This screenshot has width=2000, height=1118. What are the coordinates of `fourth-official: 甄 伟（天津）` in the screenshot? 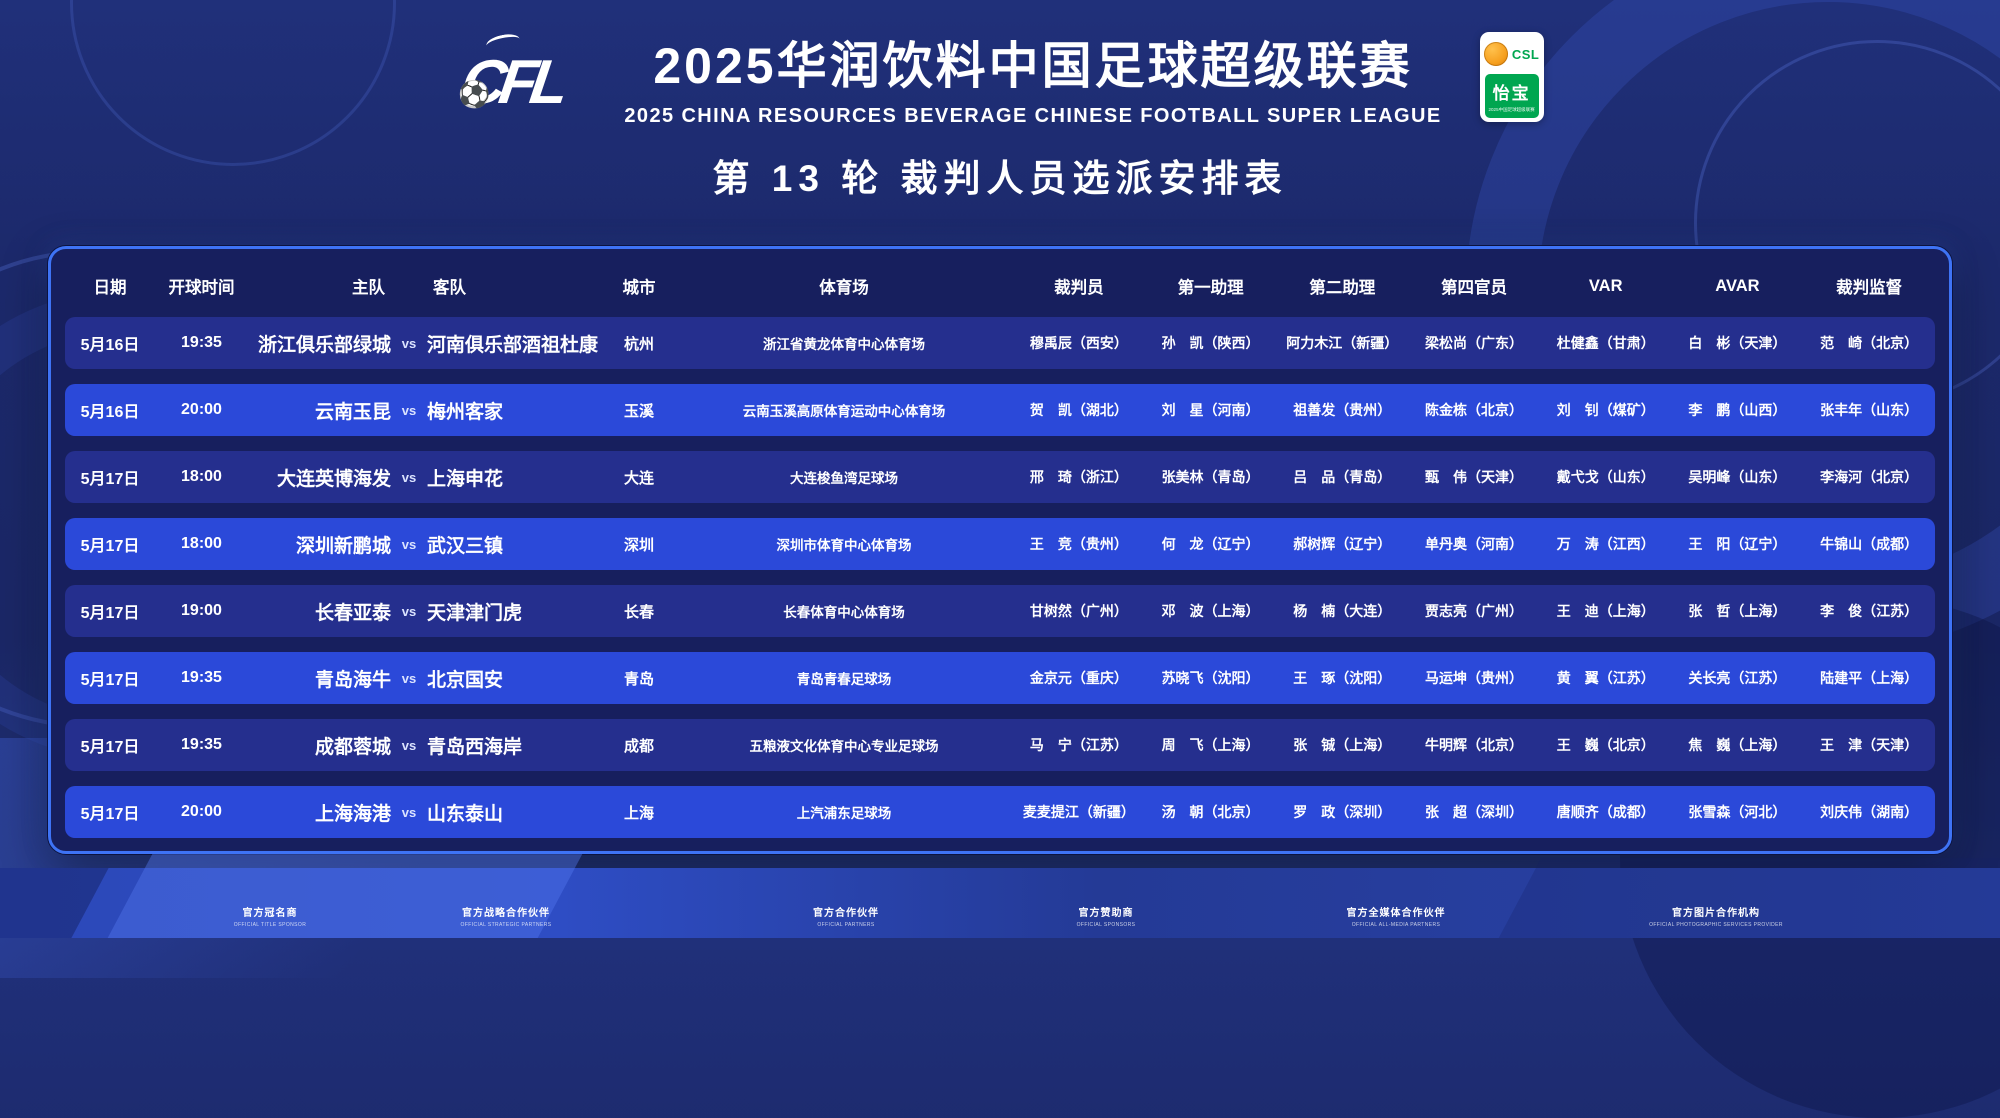 It's located at (1473, 477).